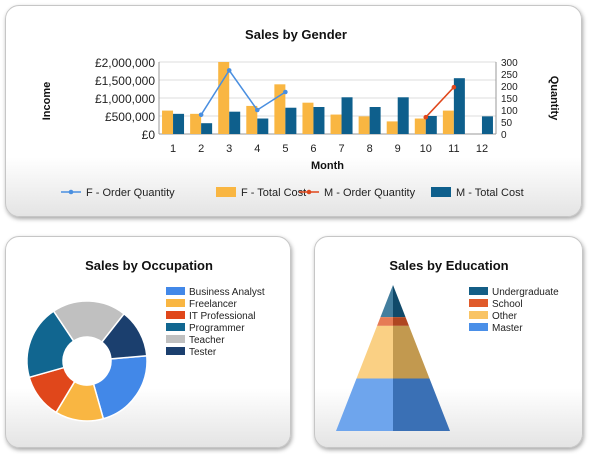  I want to click on legend-label: Freelancer, so click(213, 304).